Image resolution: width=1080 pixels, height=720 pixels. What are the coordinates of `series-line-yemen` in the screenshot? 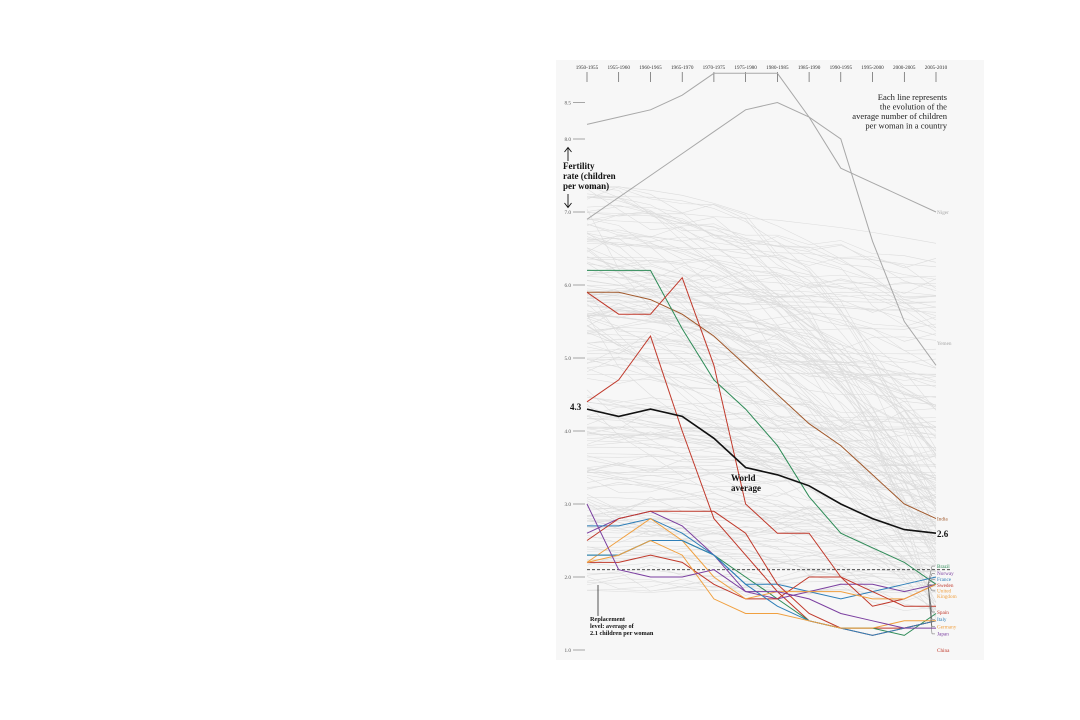 It's located at (761, 233).